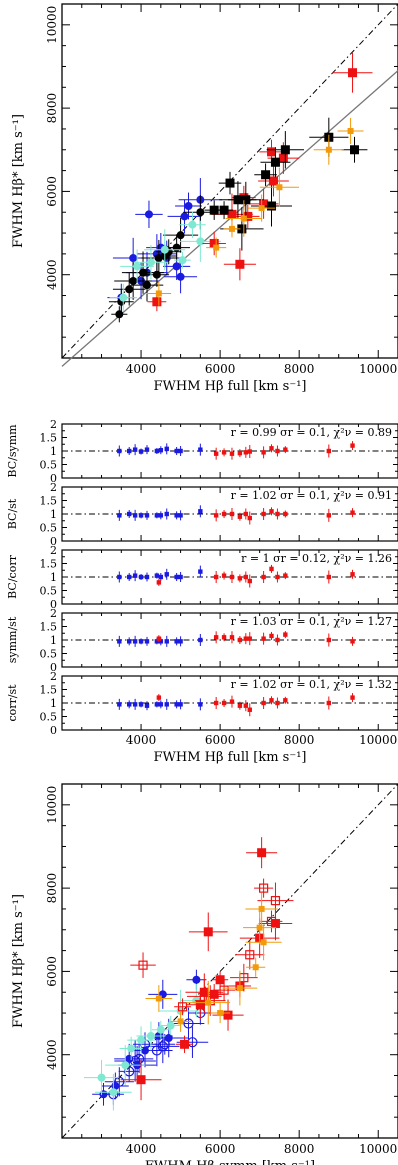 The width and height of the screenshot is (398, 1165). I want to click on top-xlabel: FWHM Hβ full [km s⁻¹], so click(229, 386).